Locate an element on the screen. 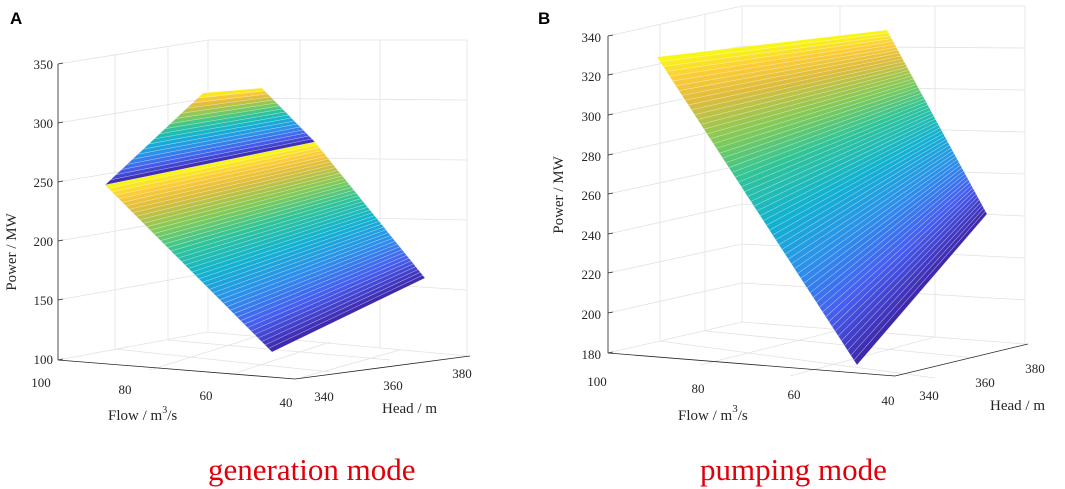  panel-b-x-tick-label: 40 is located at coordinates (888, 400).